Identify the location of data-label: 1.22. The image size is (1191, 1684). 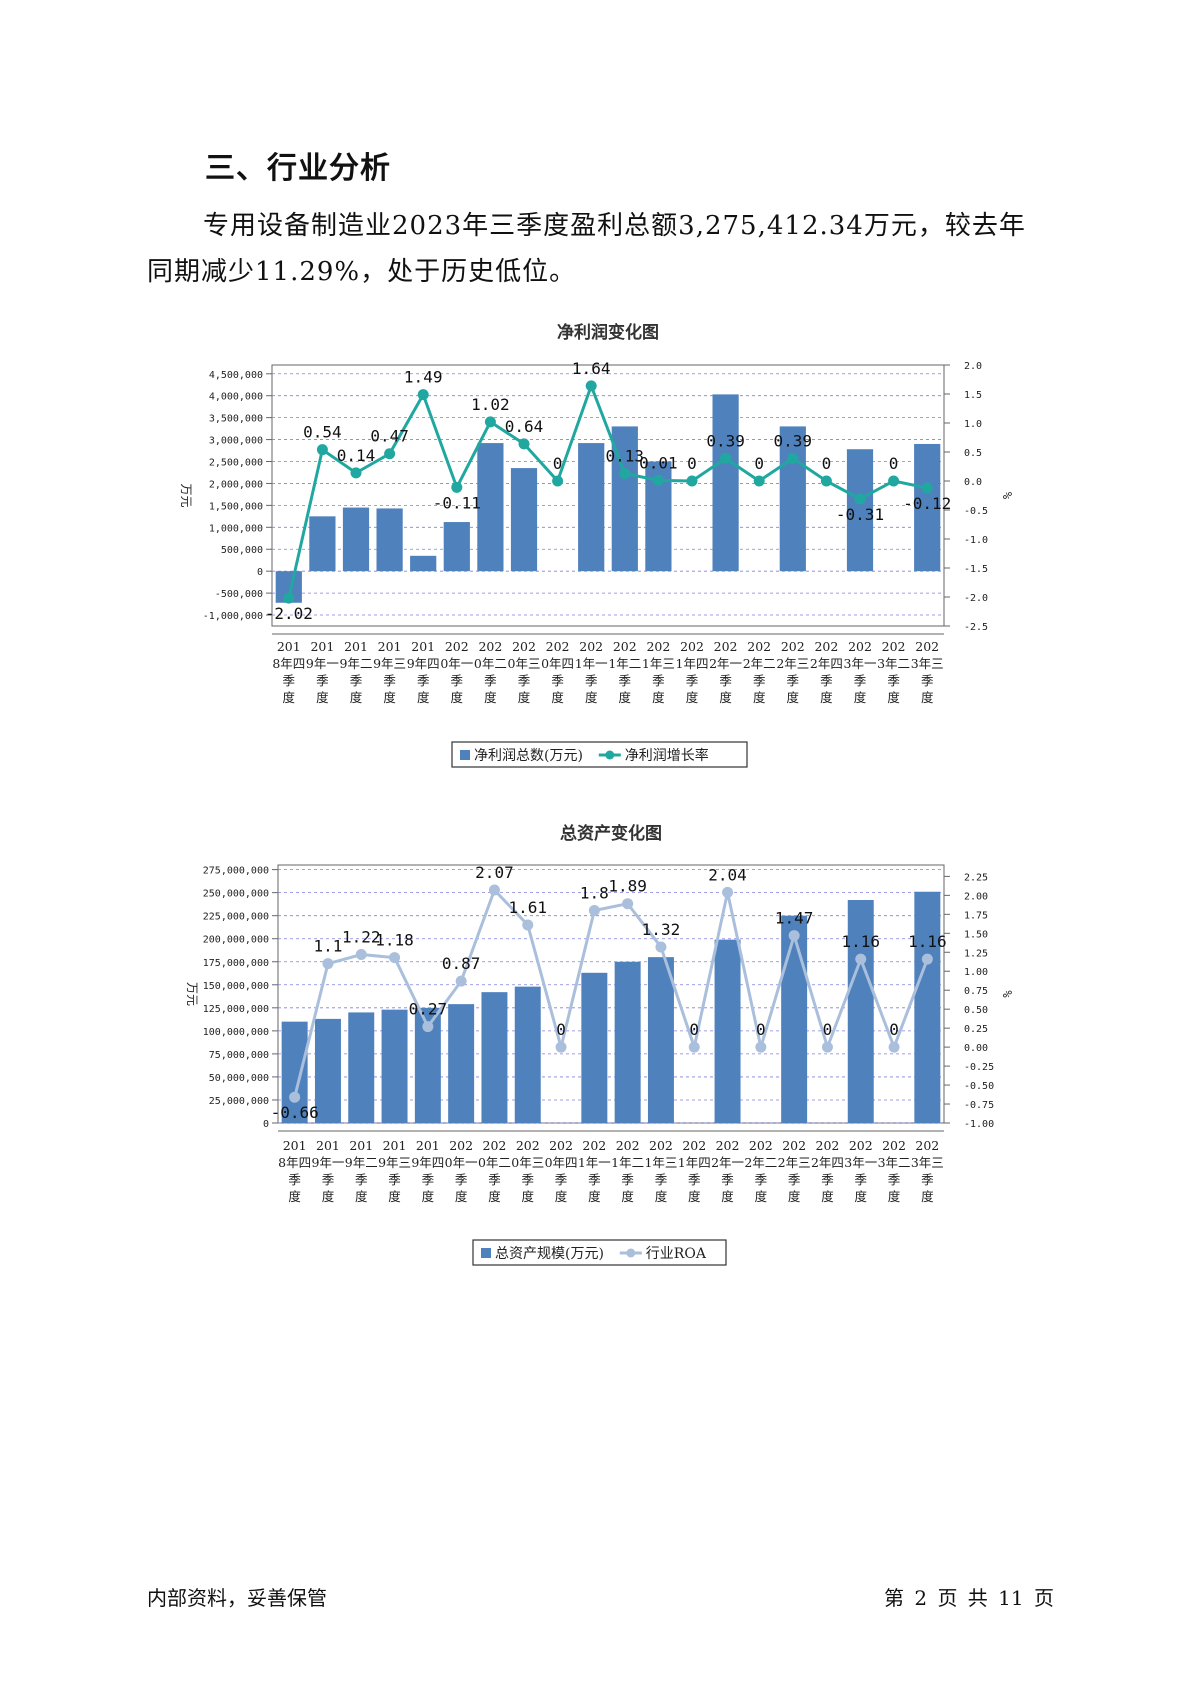
(361, 937).